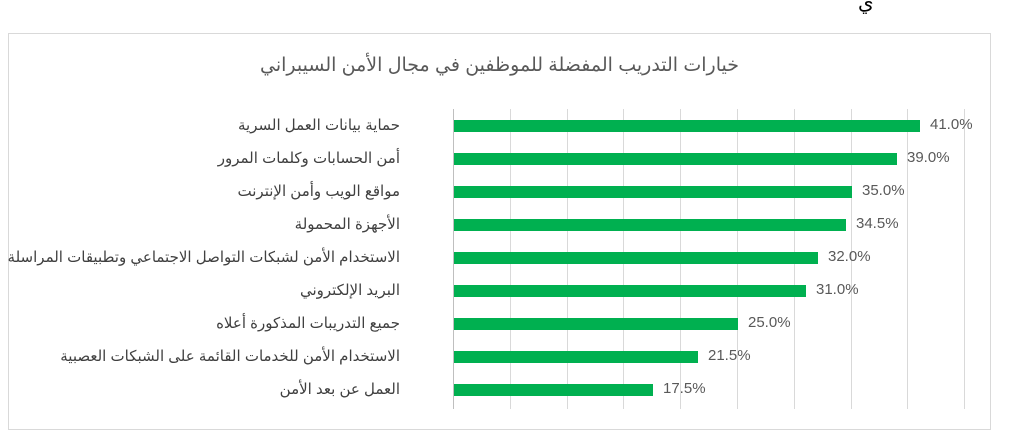 The height and width of the screenshot is (443, 1024). I want to click on category-label: مواقع الويب وأمن الإنترنت, so click(318, 191).